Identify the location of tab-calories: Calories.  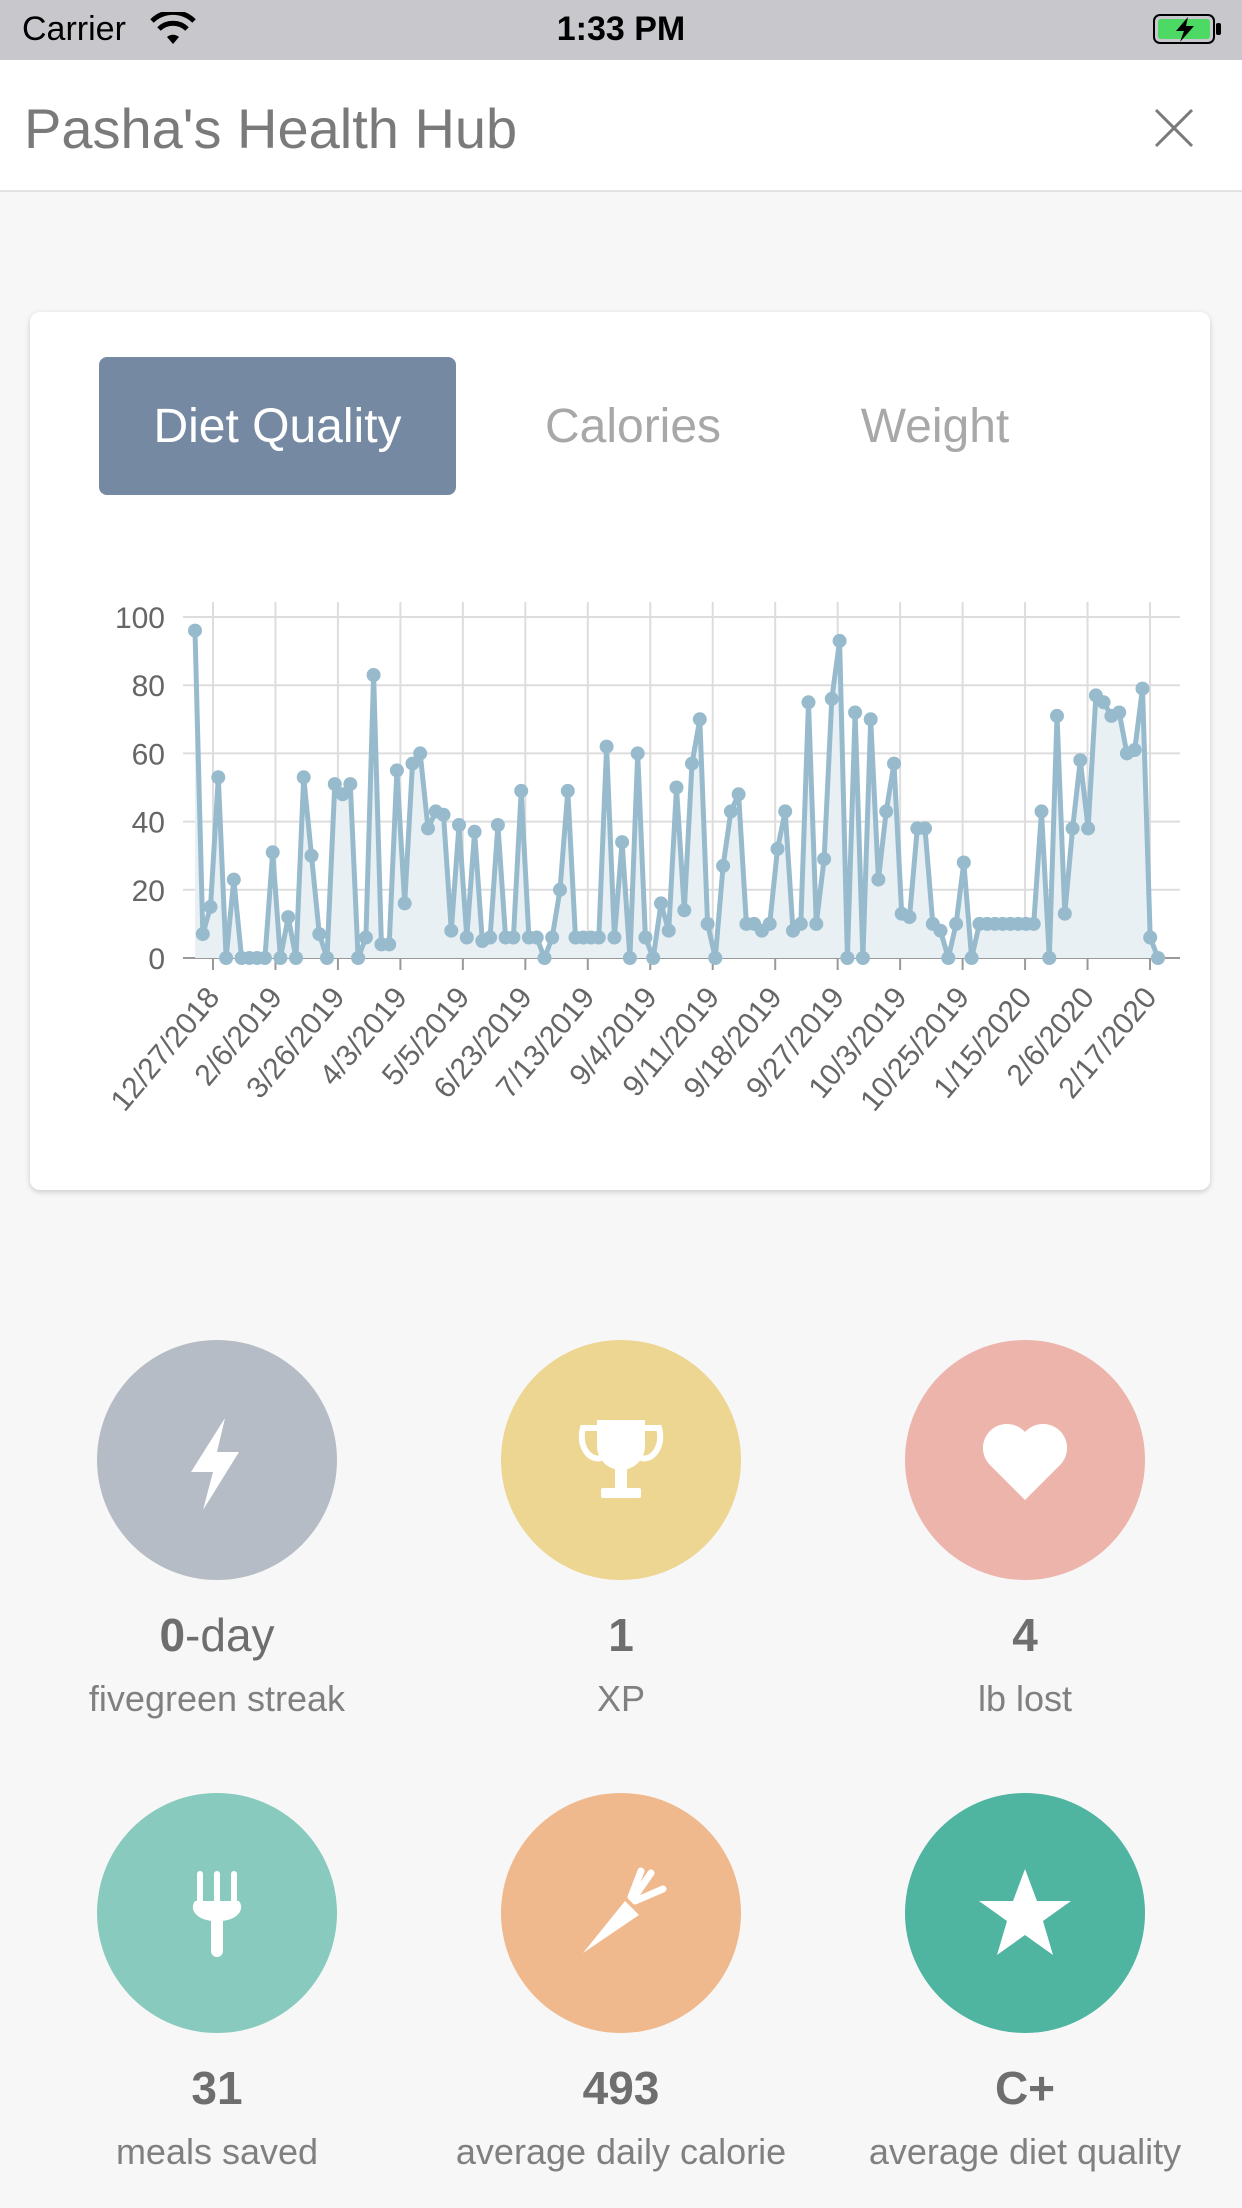
(633, 426).